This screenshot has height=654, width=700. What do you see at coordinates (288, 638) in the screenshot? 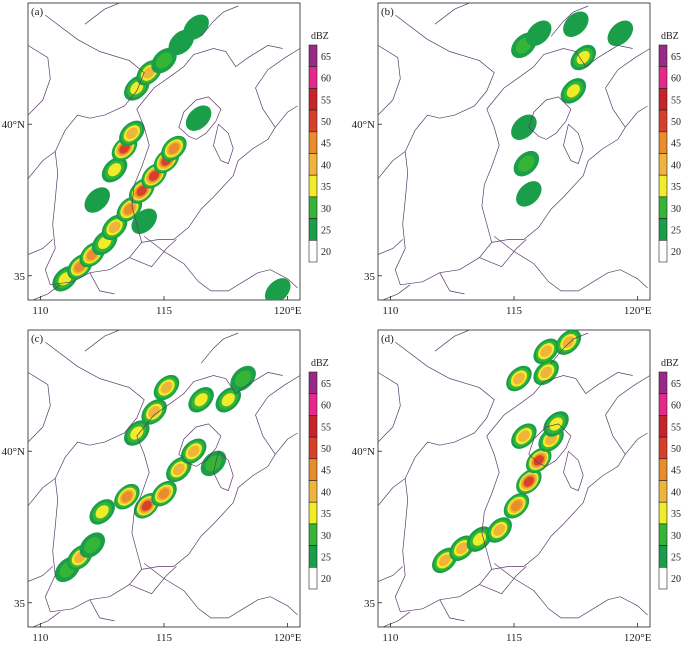
I see `x-tick-label: 120°E` at bounding box center [288, 638].